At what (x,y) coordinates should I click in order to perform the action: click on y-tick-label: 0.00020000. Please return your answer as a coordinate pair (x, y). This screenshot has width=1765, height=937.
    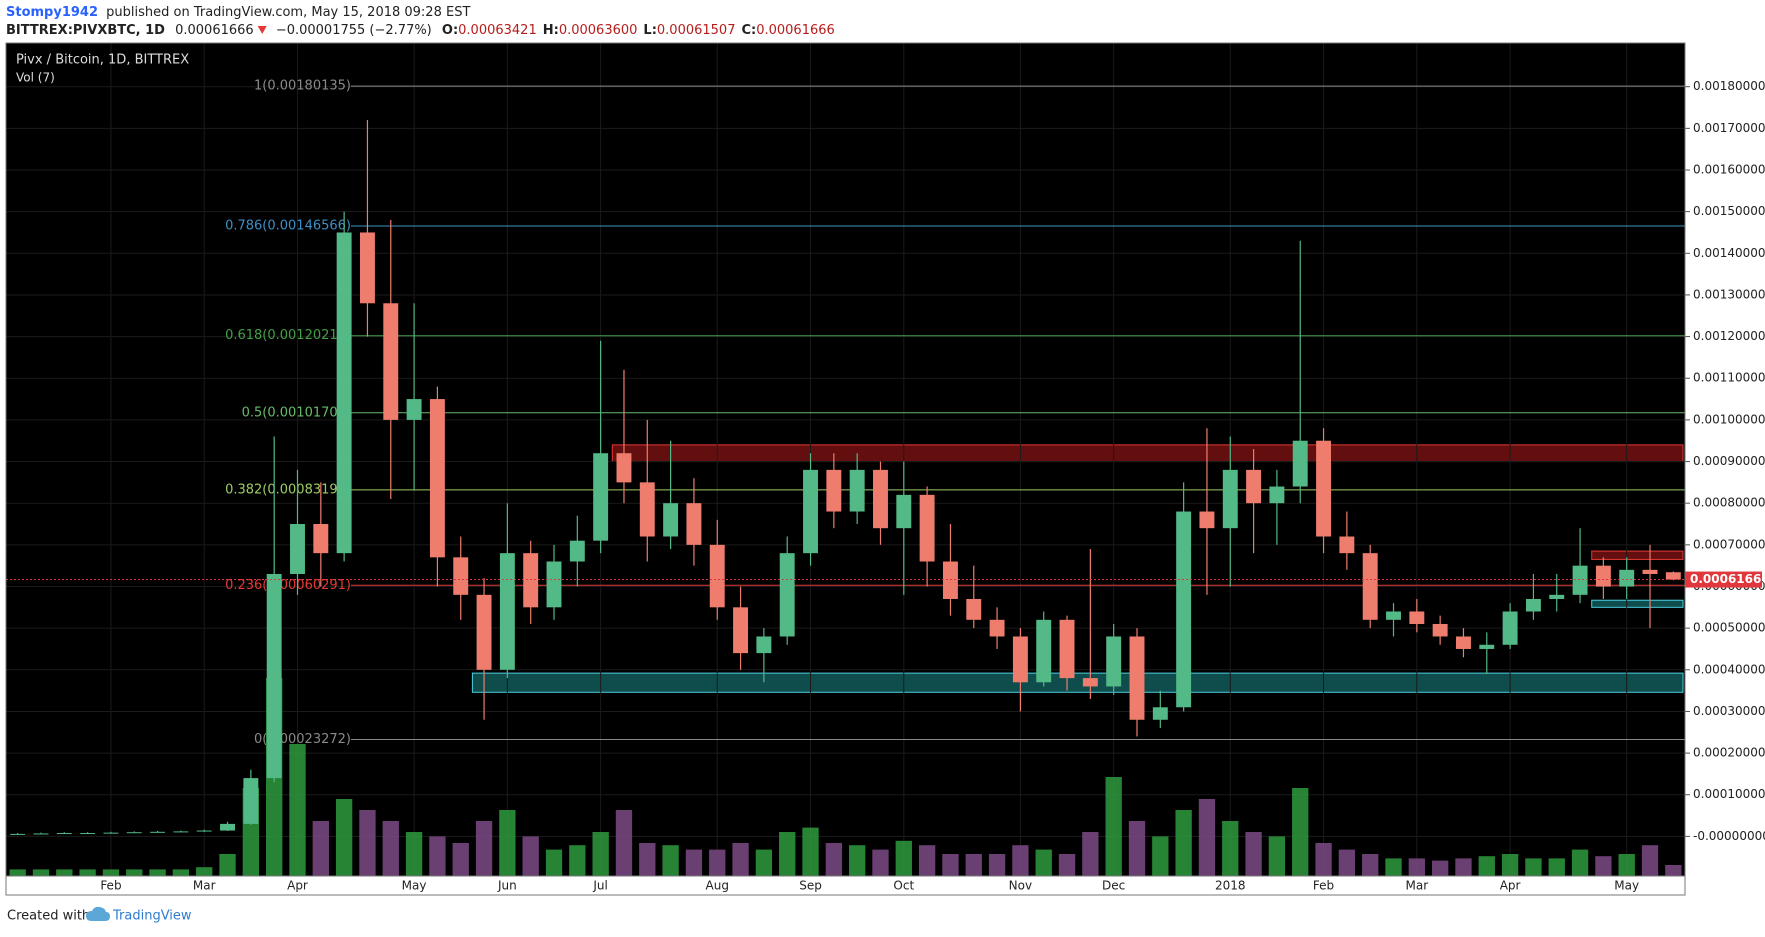
    Looking at the image, I should click on (1729, 753).